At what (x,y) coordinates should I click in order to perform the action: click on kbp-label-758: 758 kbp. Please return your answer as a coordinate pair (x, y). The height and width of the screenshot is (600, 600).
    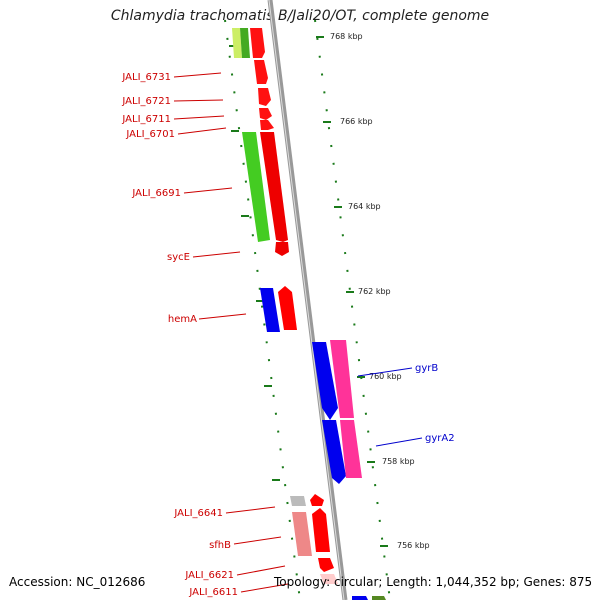
    Looking at the image, I should click on (398, 461).